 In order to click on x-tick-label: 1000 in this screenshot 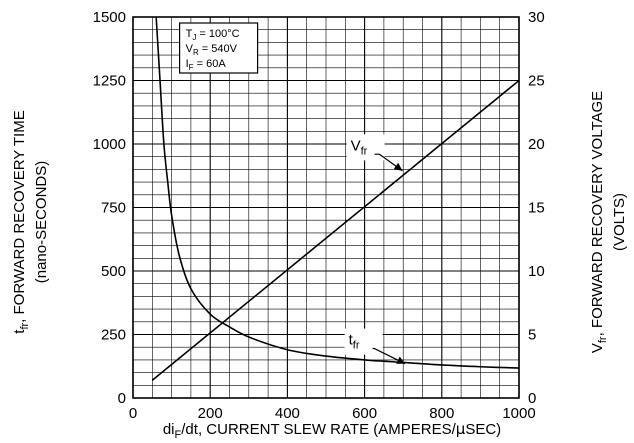, I will do `click(518, 413)`.